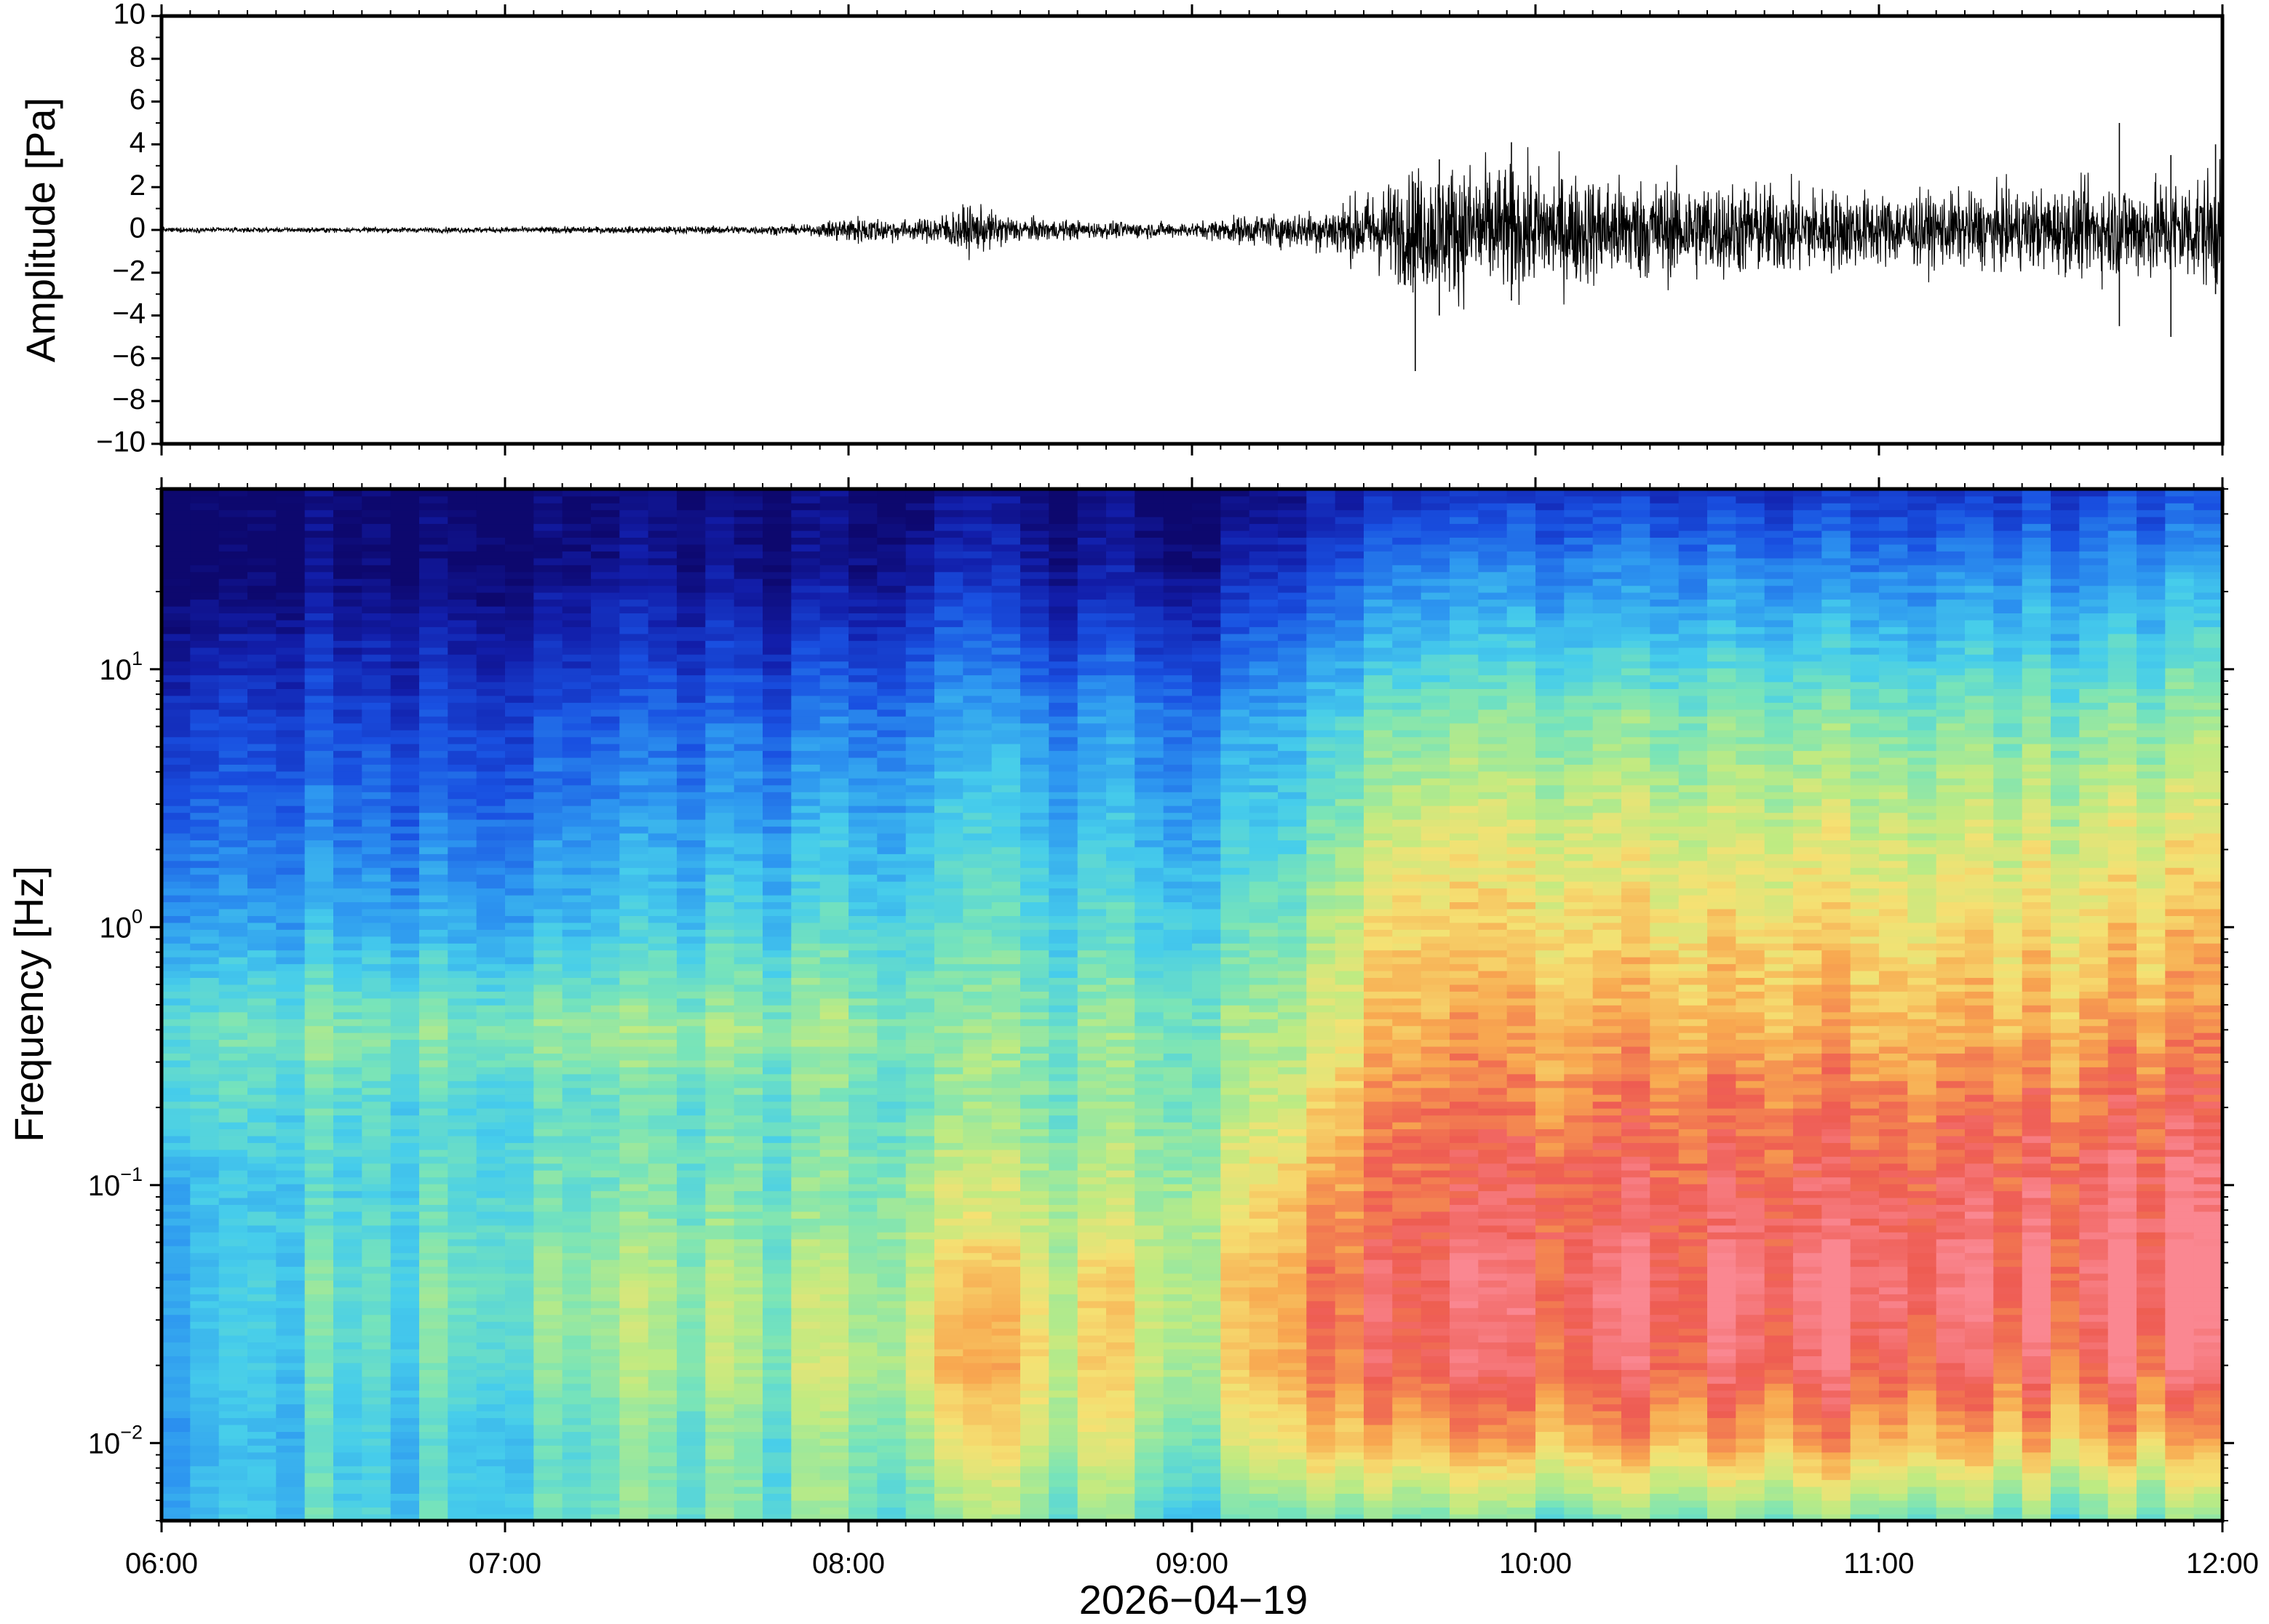  What do you see at coordinates (162, 1564) in the screenshot?
I see `time-tick-label: 06:00` at bounding box center [162, 1564].